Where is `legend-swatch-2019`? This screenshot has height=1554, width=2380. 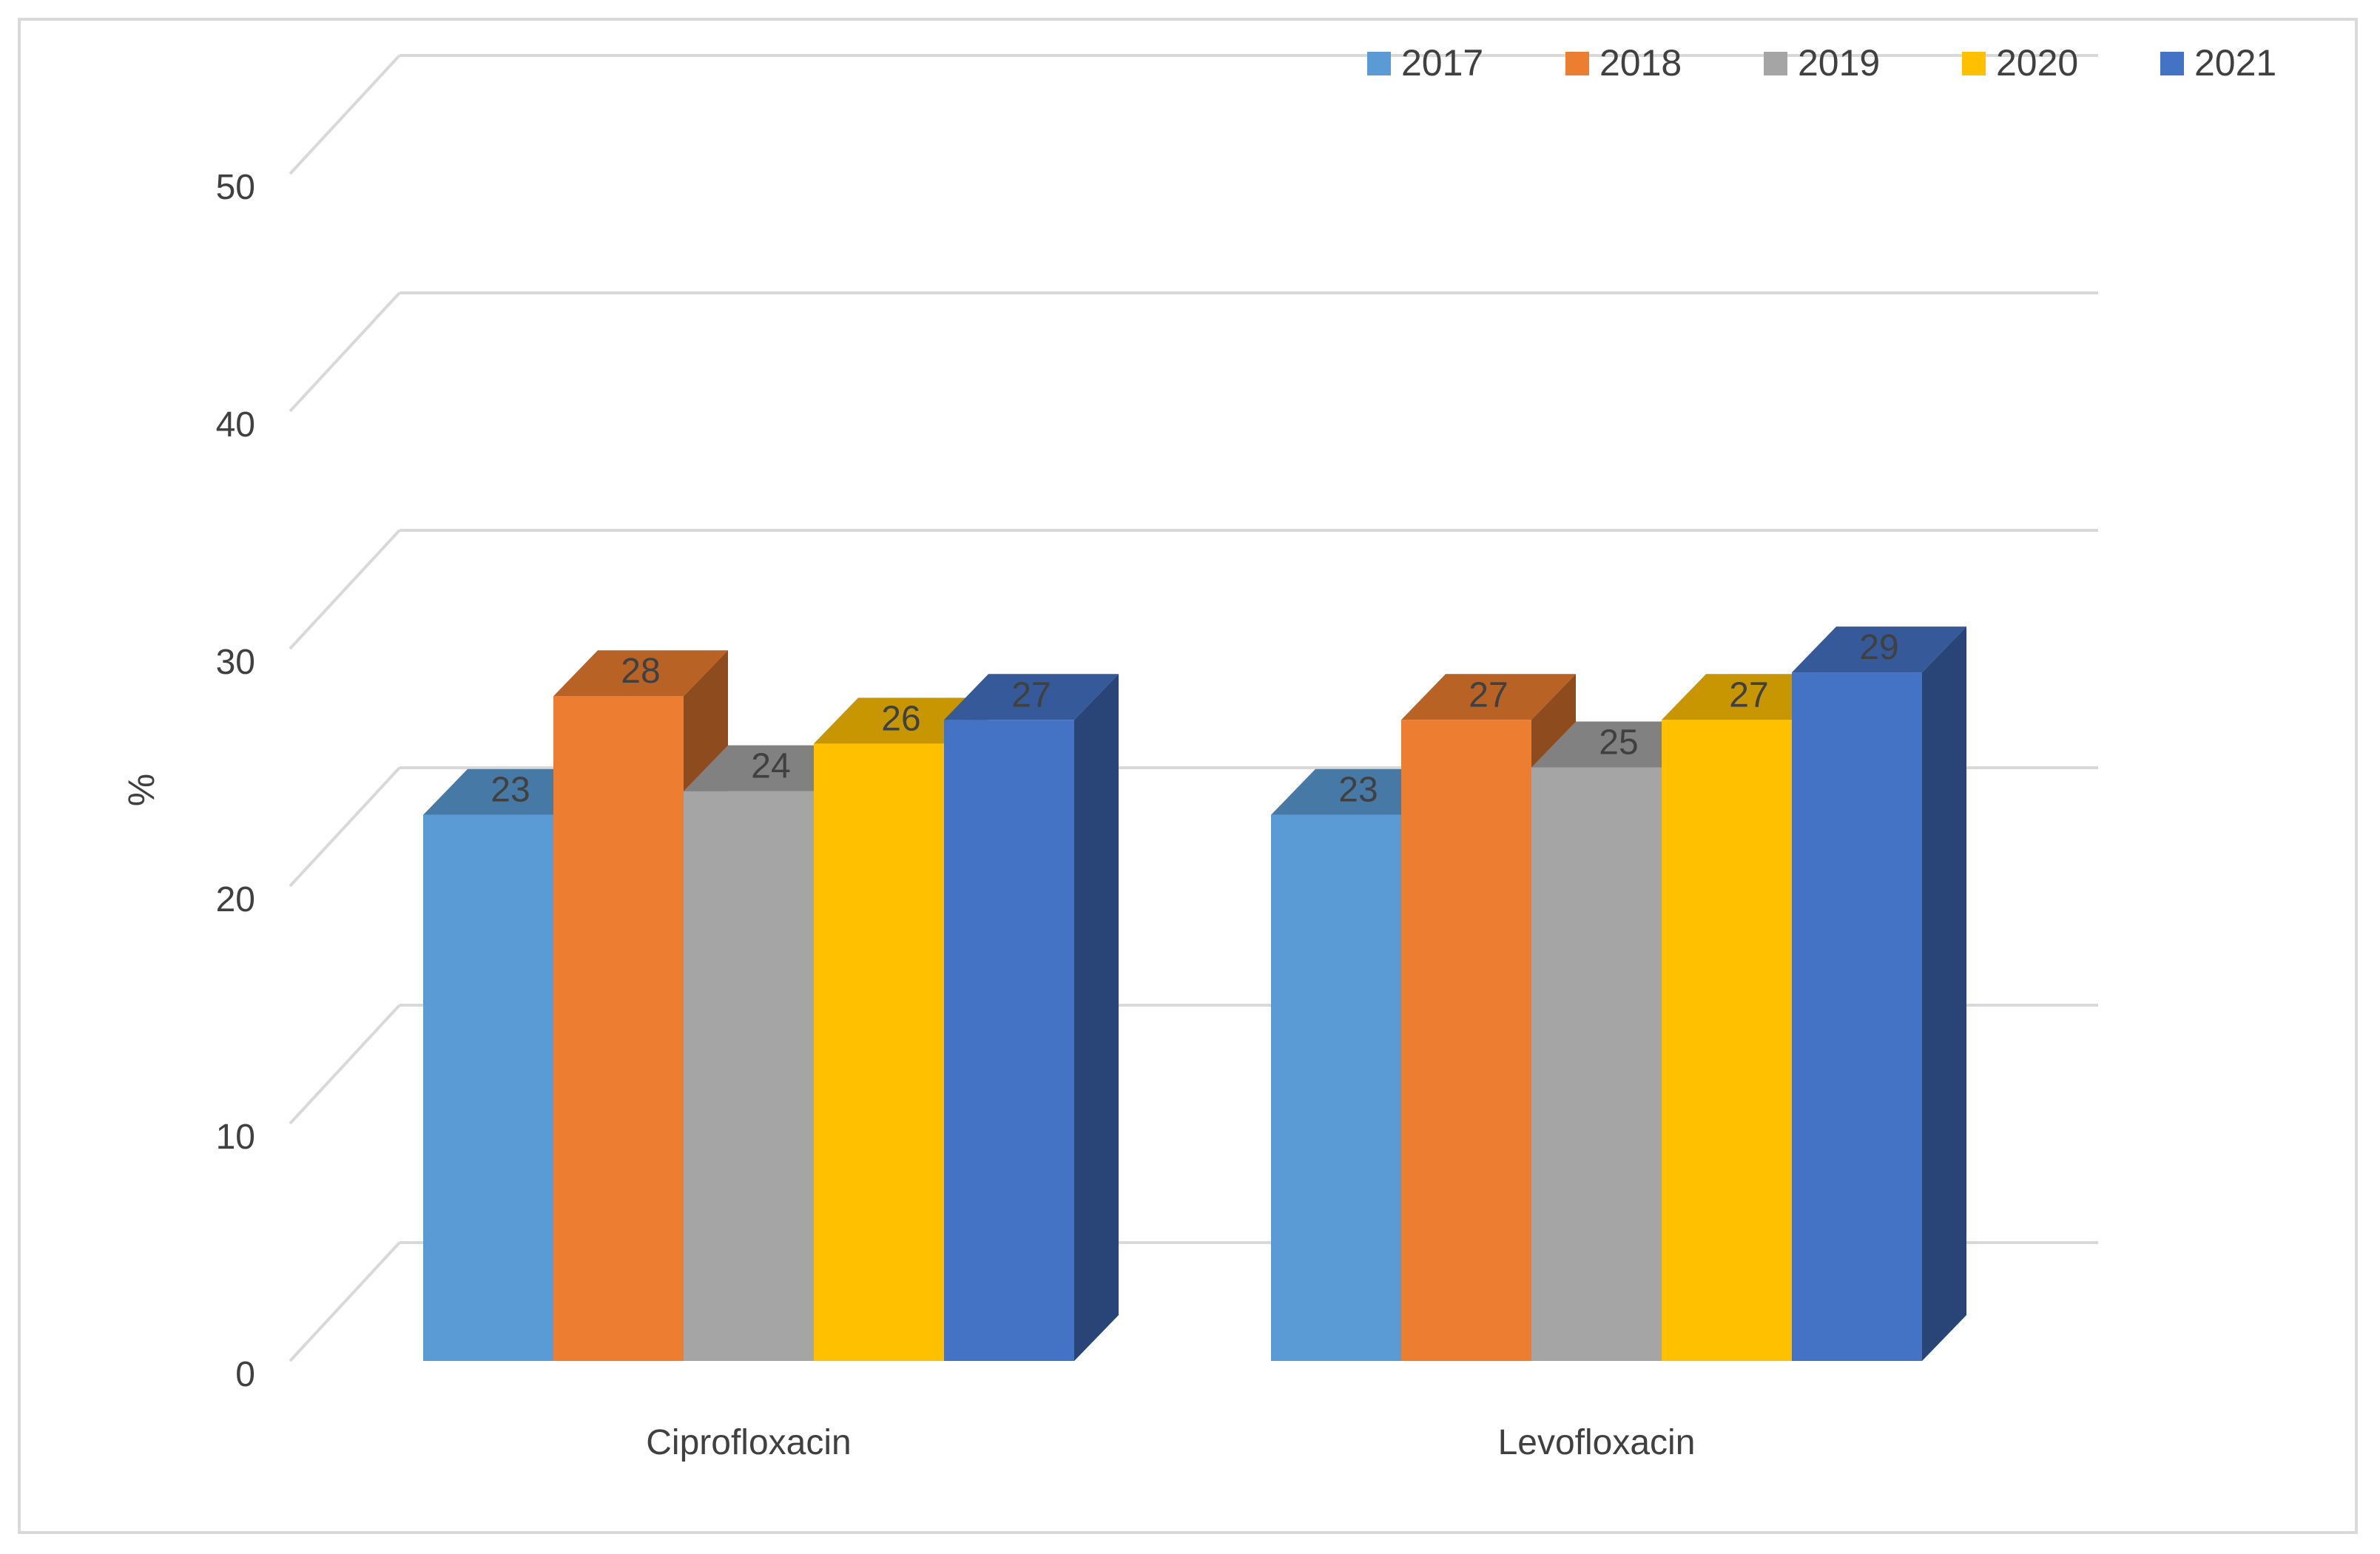 legend-swatch-2019 is located at coordinates (1776, 63).